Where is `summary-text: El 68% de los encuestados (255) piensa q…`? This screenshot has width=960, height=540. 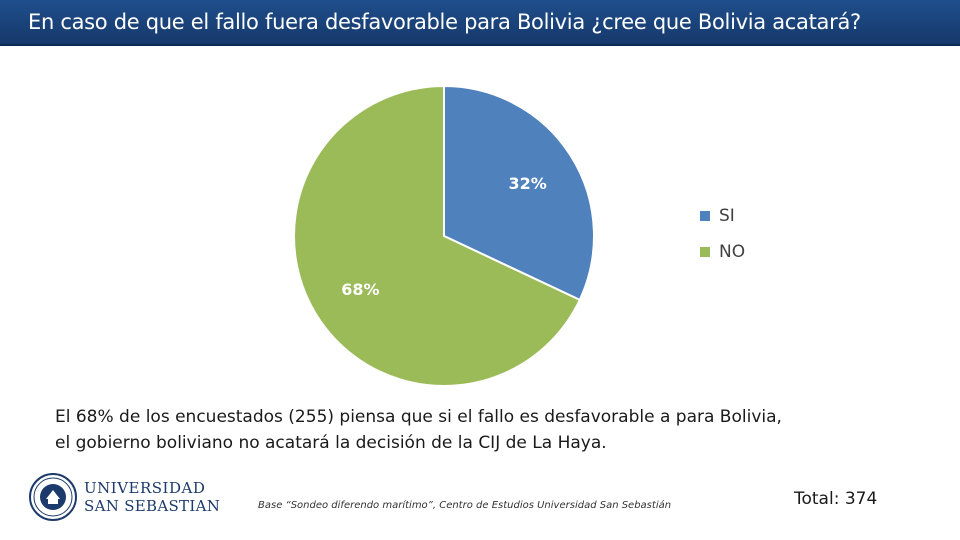
summary-text: El 68% de los encuestados (255) piensa q… is located at coordinates (495, 430).